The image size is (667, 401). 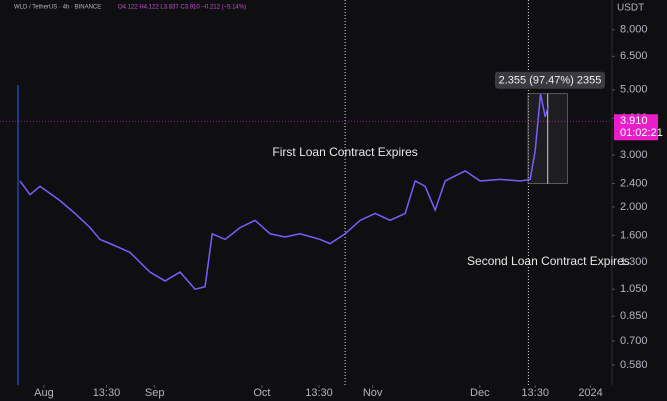 What do you see at coordinates (634, 207) in the screenshot?
I see `y-tick-label: 2.000` at bounding box center [634, 207].